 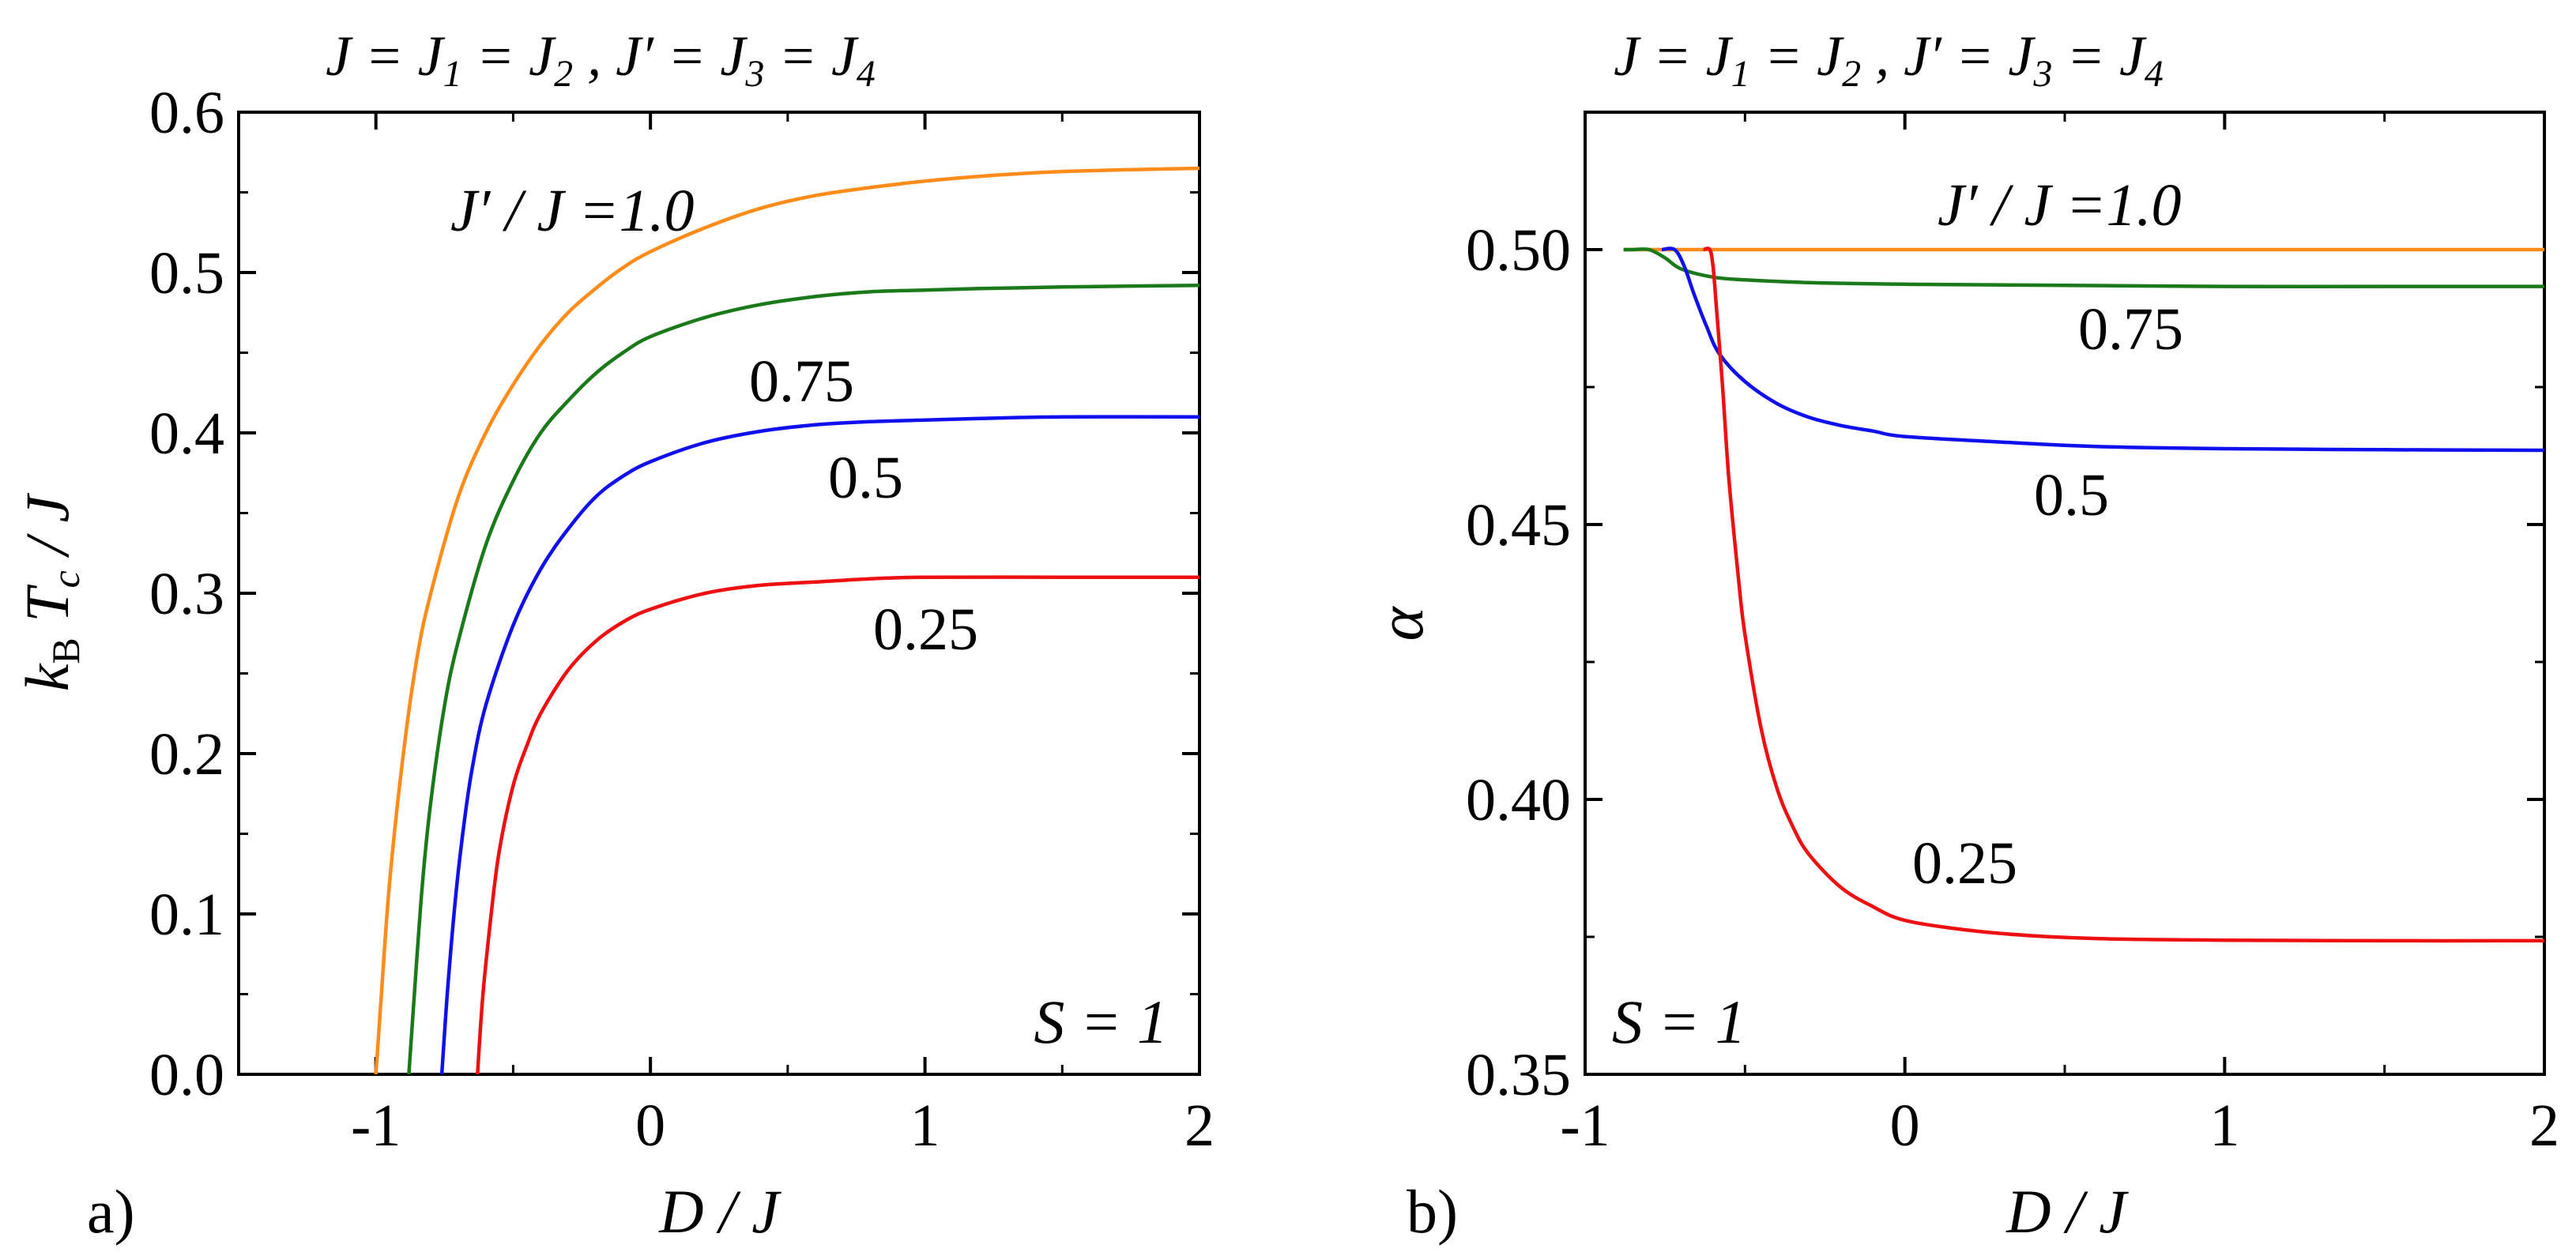 What do you see at coordinates (50, 592) in the screenshot?
I see `panel-a-y-axis-label: kB Tc / J` at bounding box center [50, 592].